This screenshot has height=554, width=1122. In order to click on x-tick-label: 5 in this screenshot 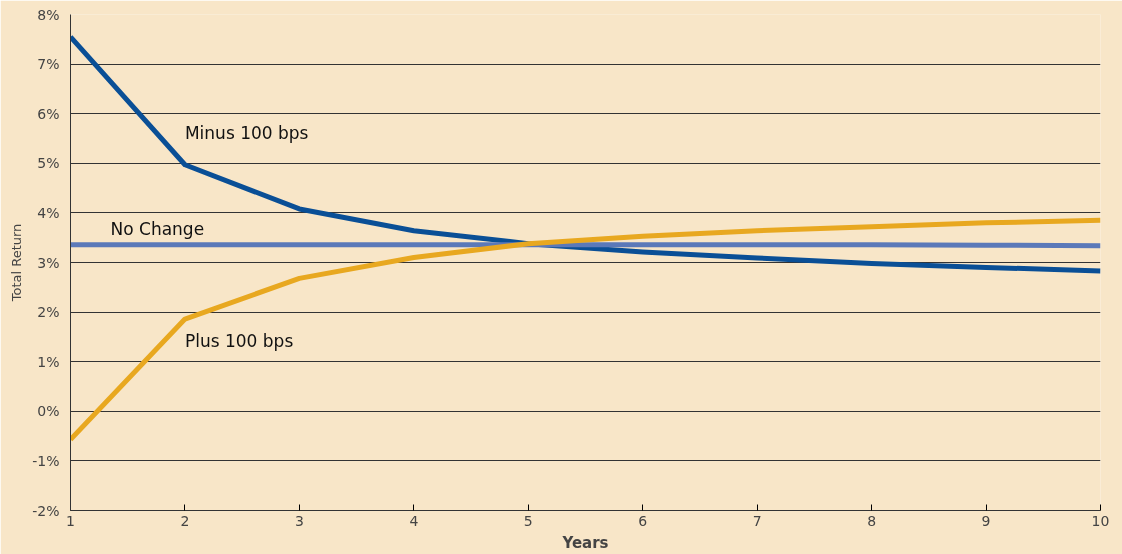, I will do `click(528, 520)`.